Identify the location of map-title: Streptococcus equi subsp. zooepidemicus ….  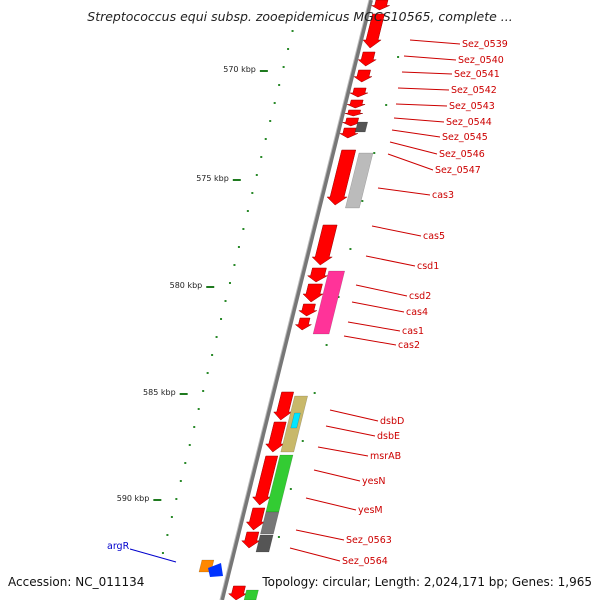
(300, 16).